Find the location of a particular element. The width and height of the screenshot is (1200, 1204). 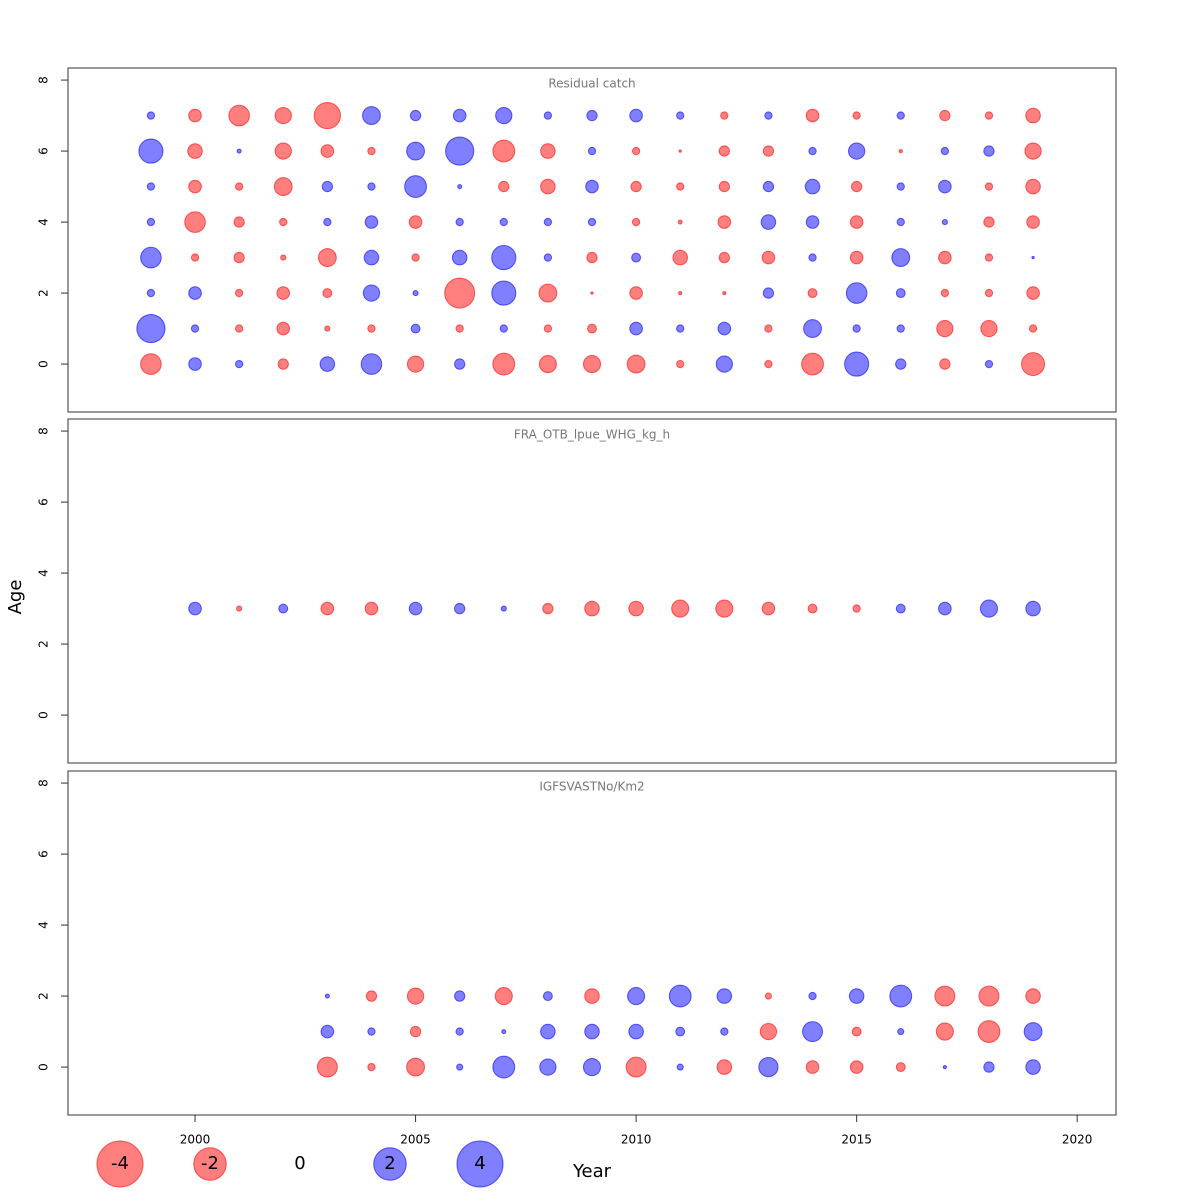

y-tick-label: 4 is located at coordinates (44, 573).